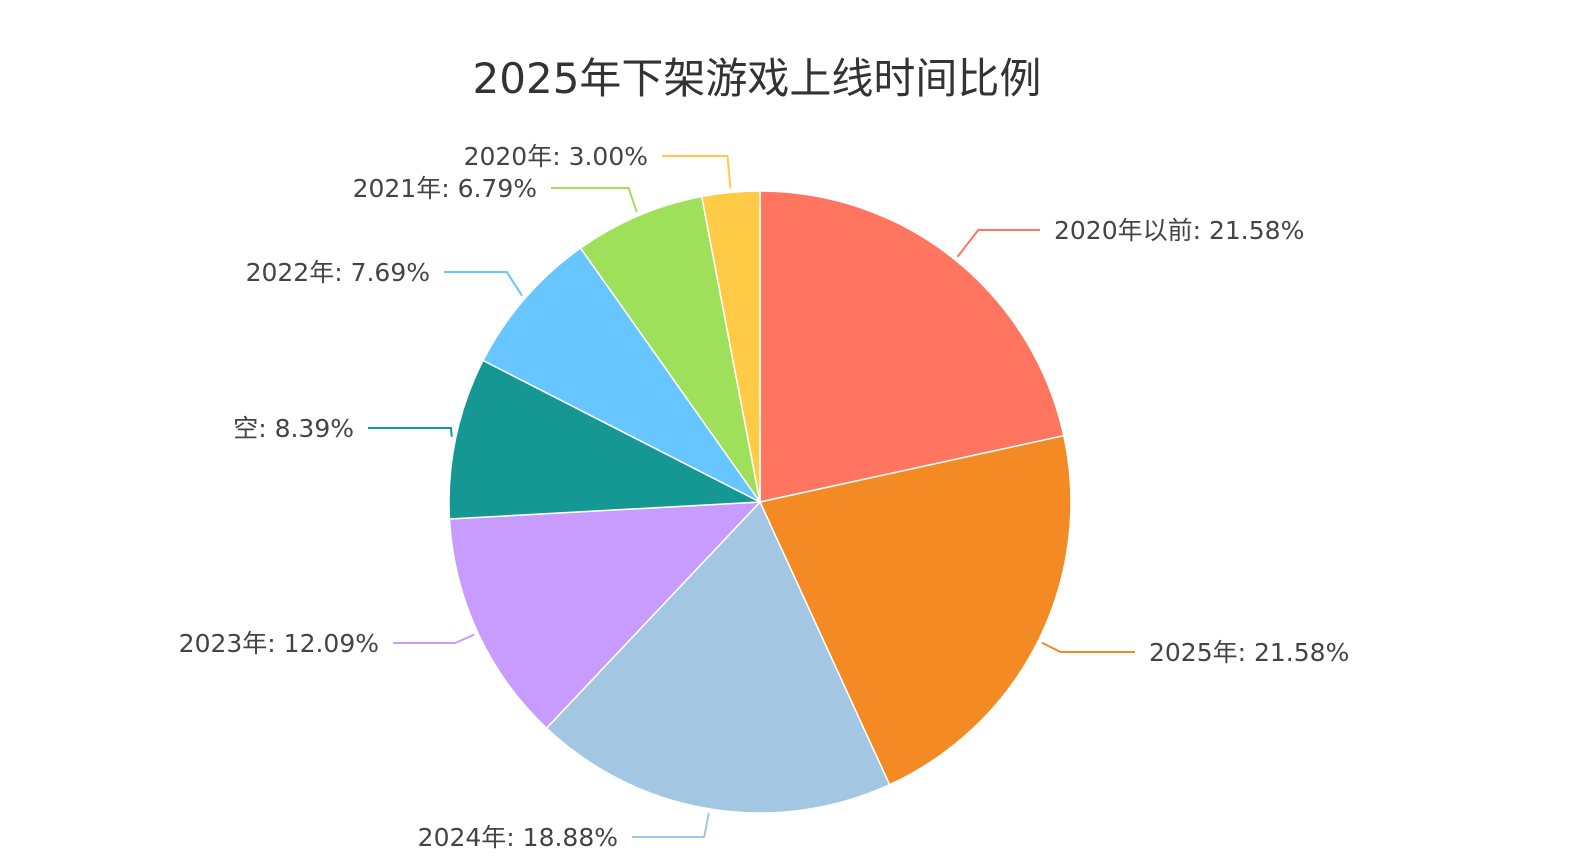  Describe the element at coordinates (293, 428) in the screenshot. I see `slice-label: 空: 8.39%` at that location.